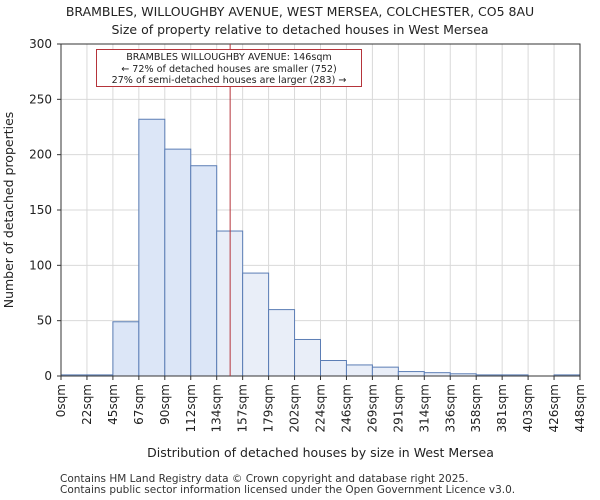  What do you see at coordinates (113, 404) in the screenshot?
I see `x-tick-label: 45sqm` at bounding box center [113, 404].